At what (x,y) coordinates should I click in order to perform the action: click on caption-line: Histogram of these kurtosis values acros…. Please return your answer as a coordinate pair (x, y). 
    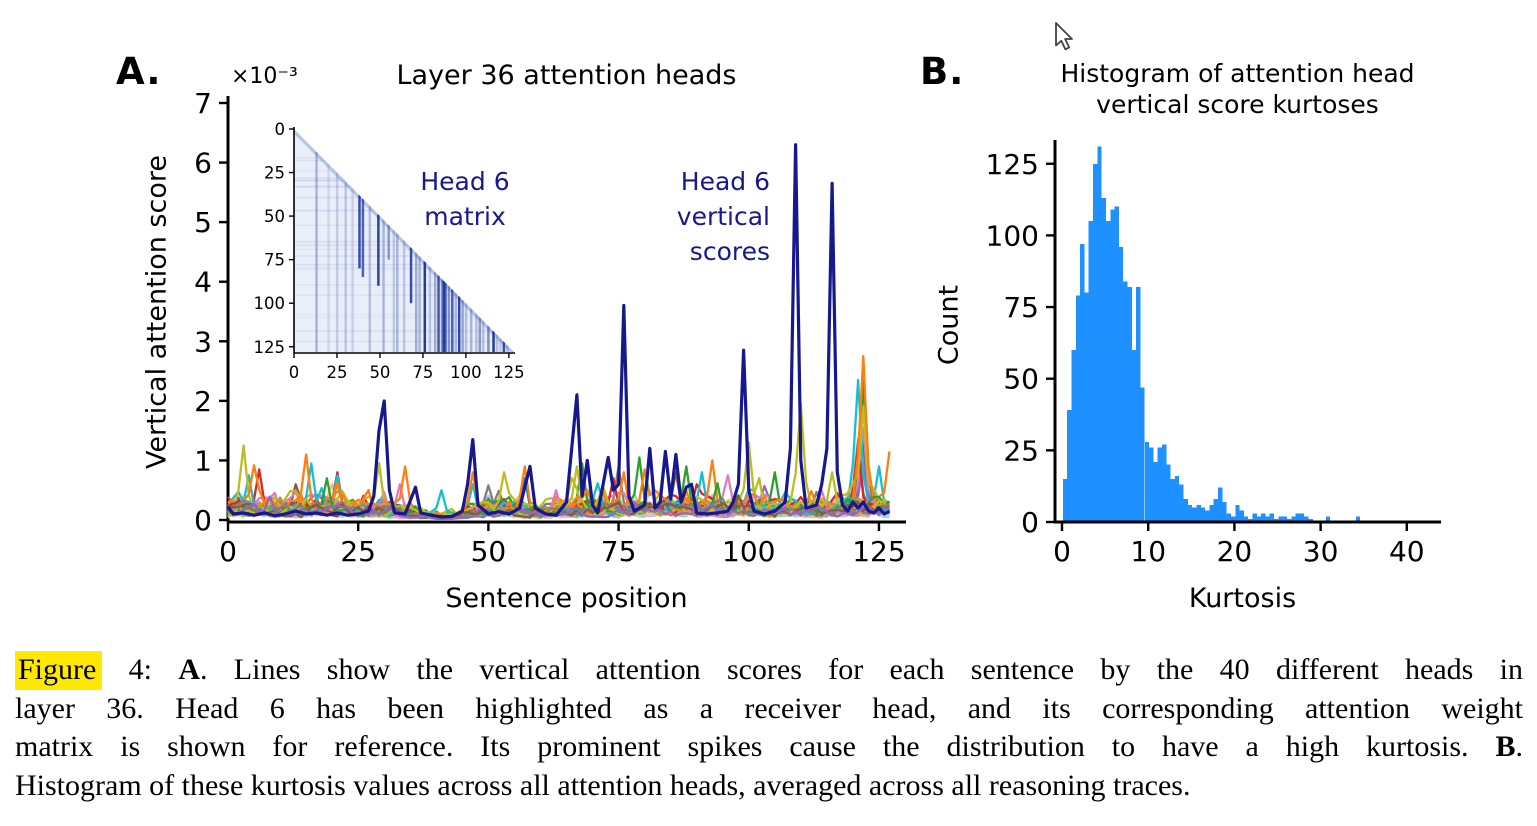
    Looking at the image, I should click on (769, 786).